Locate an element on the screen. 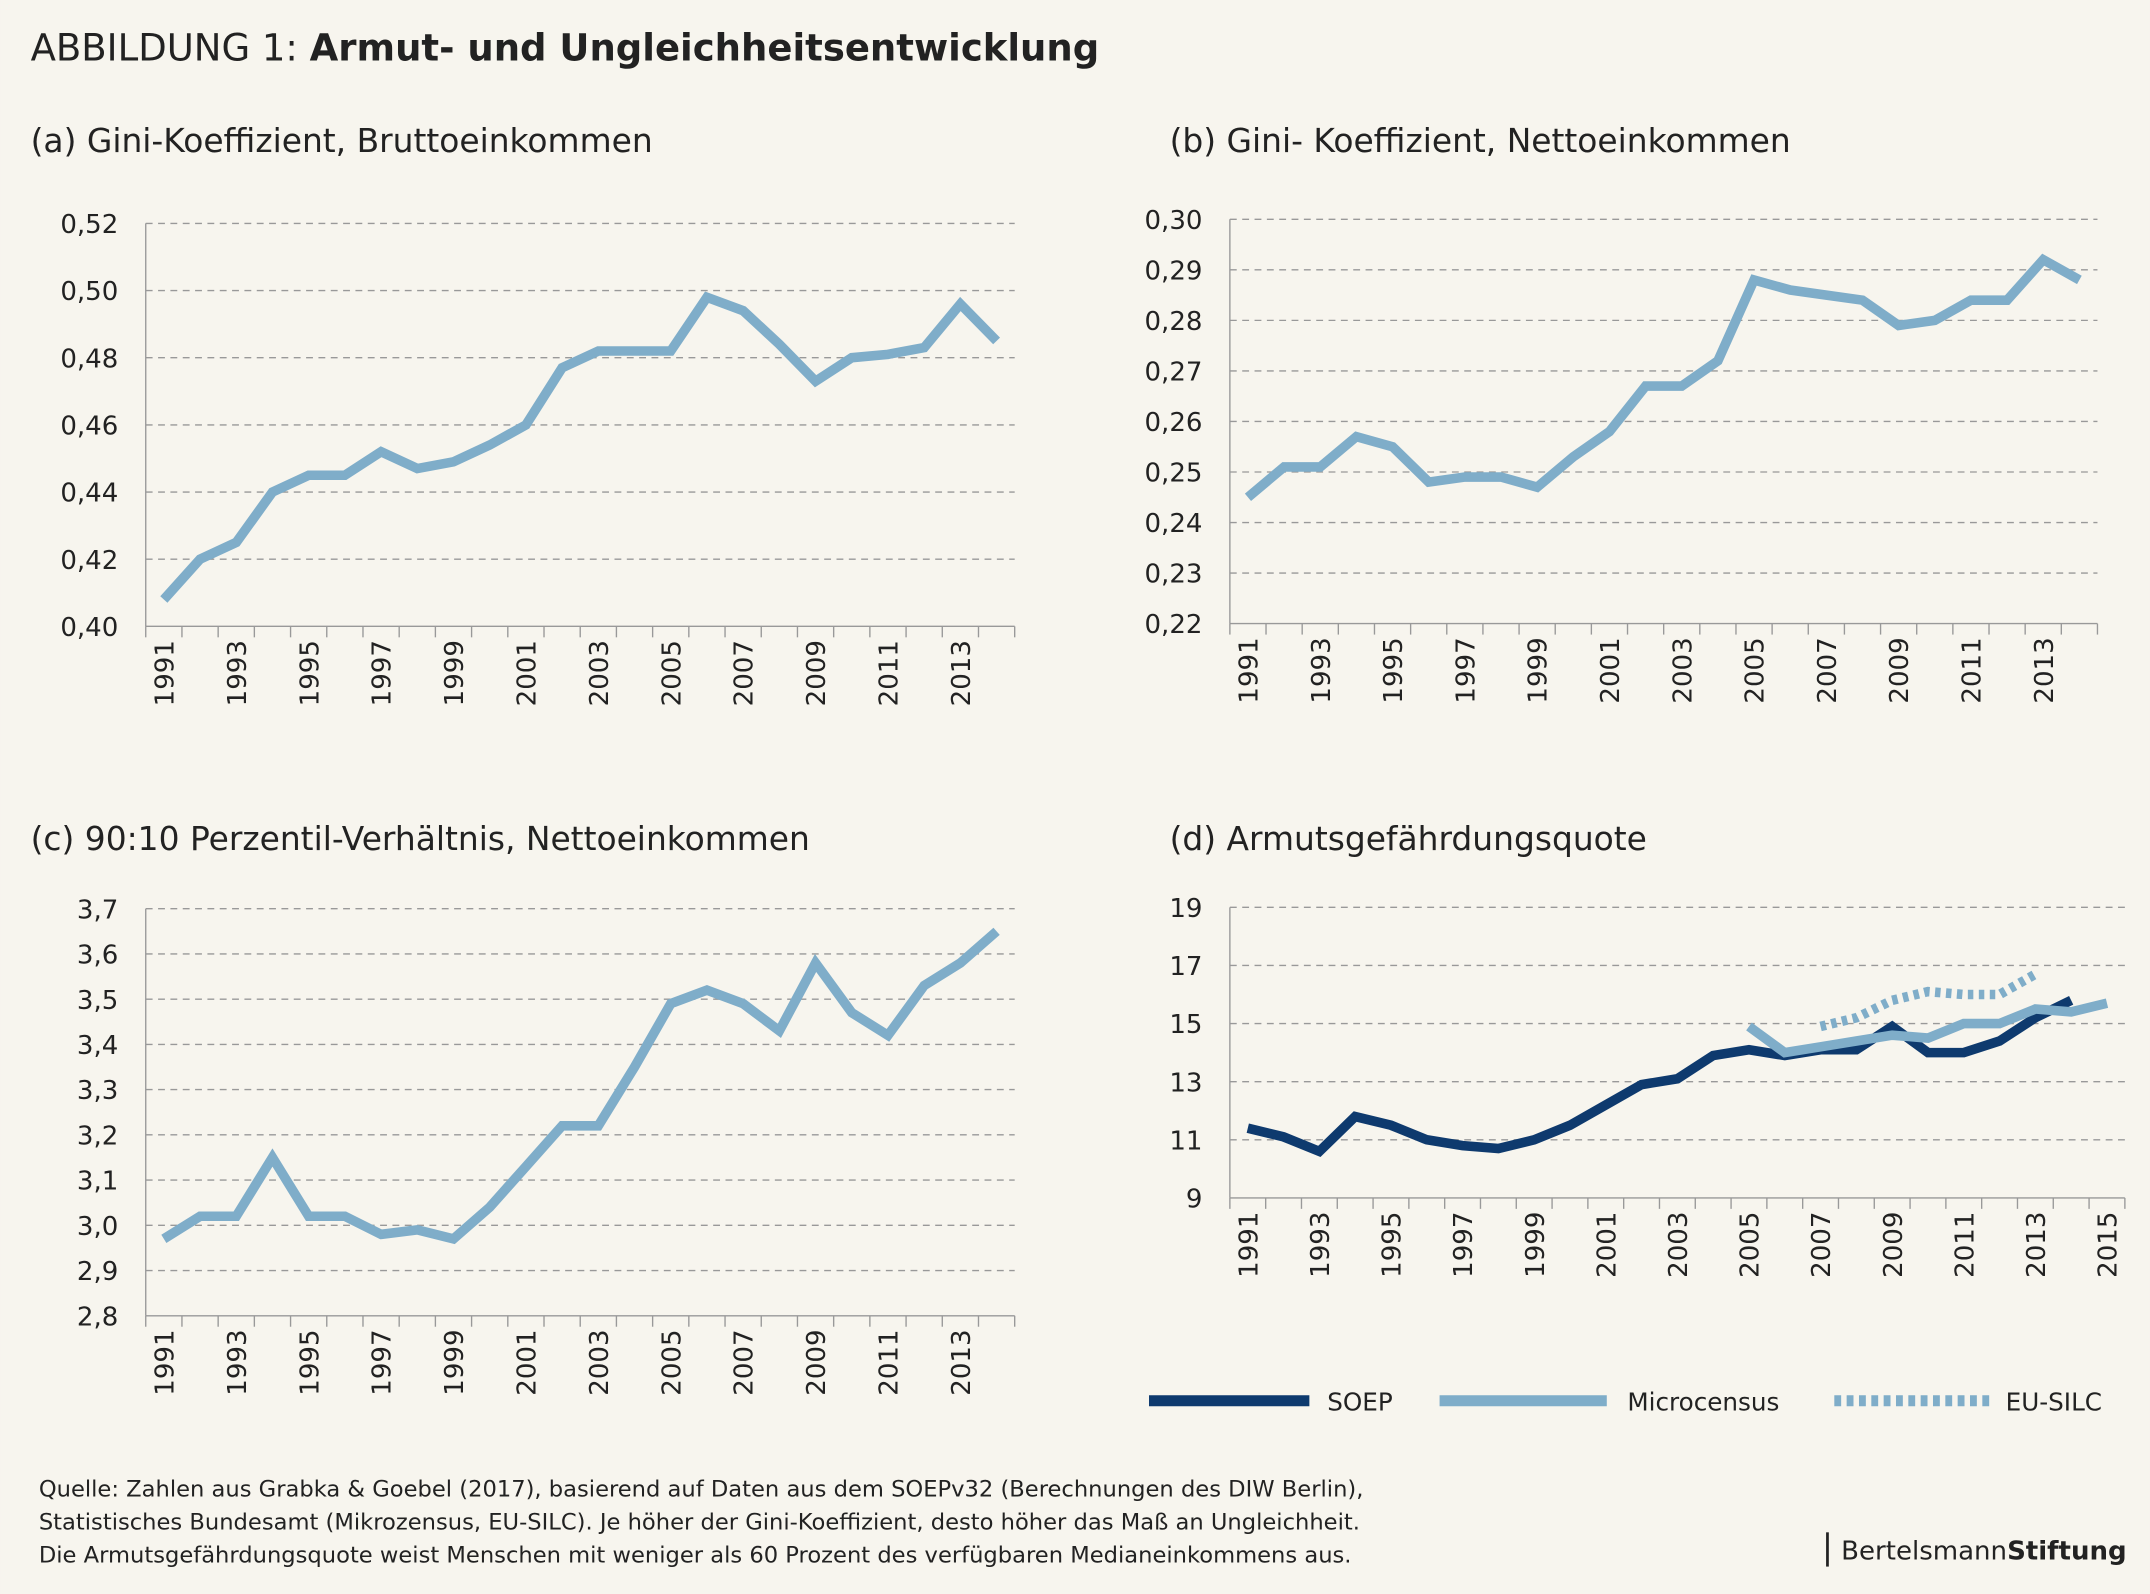 The width and height of the screenshot is (2150, 1594). y-tick-label: 9 is located at coordinates (1194, 1199).